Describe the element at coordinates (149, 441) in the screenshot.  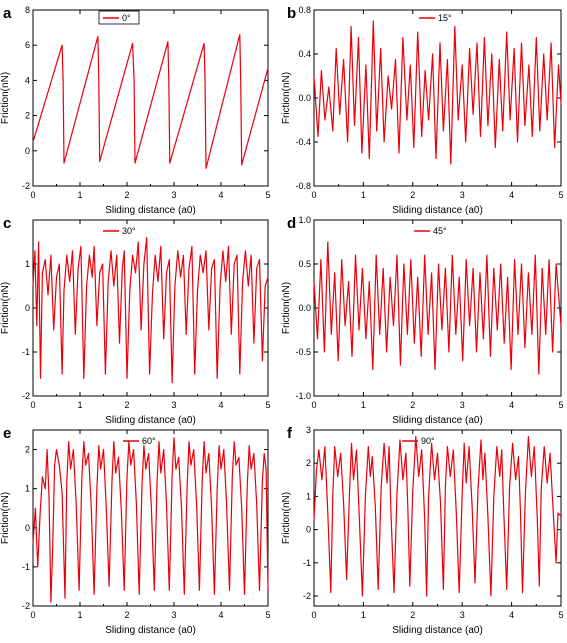
I see `legend-label: 60°` at that location.